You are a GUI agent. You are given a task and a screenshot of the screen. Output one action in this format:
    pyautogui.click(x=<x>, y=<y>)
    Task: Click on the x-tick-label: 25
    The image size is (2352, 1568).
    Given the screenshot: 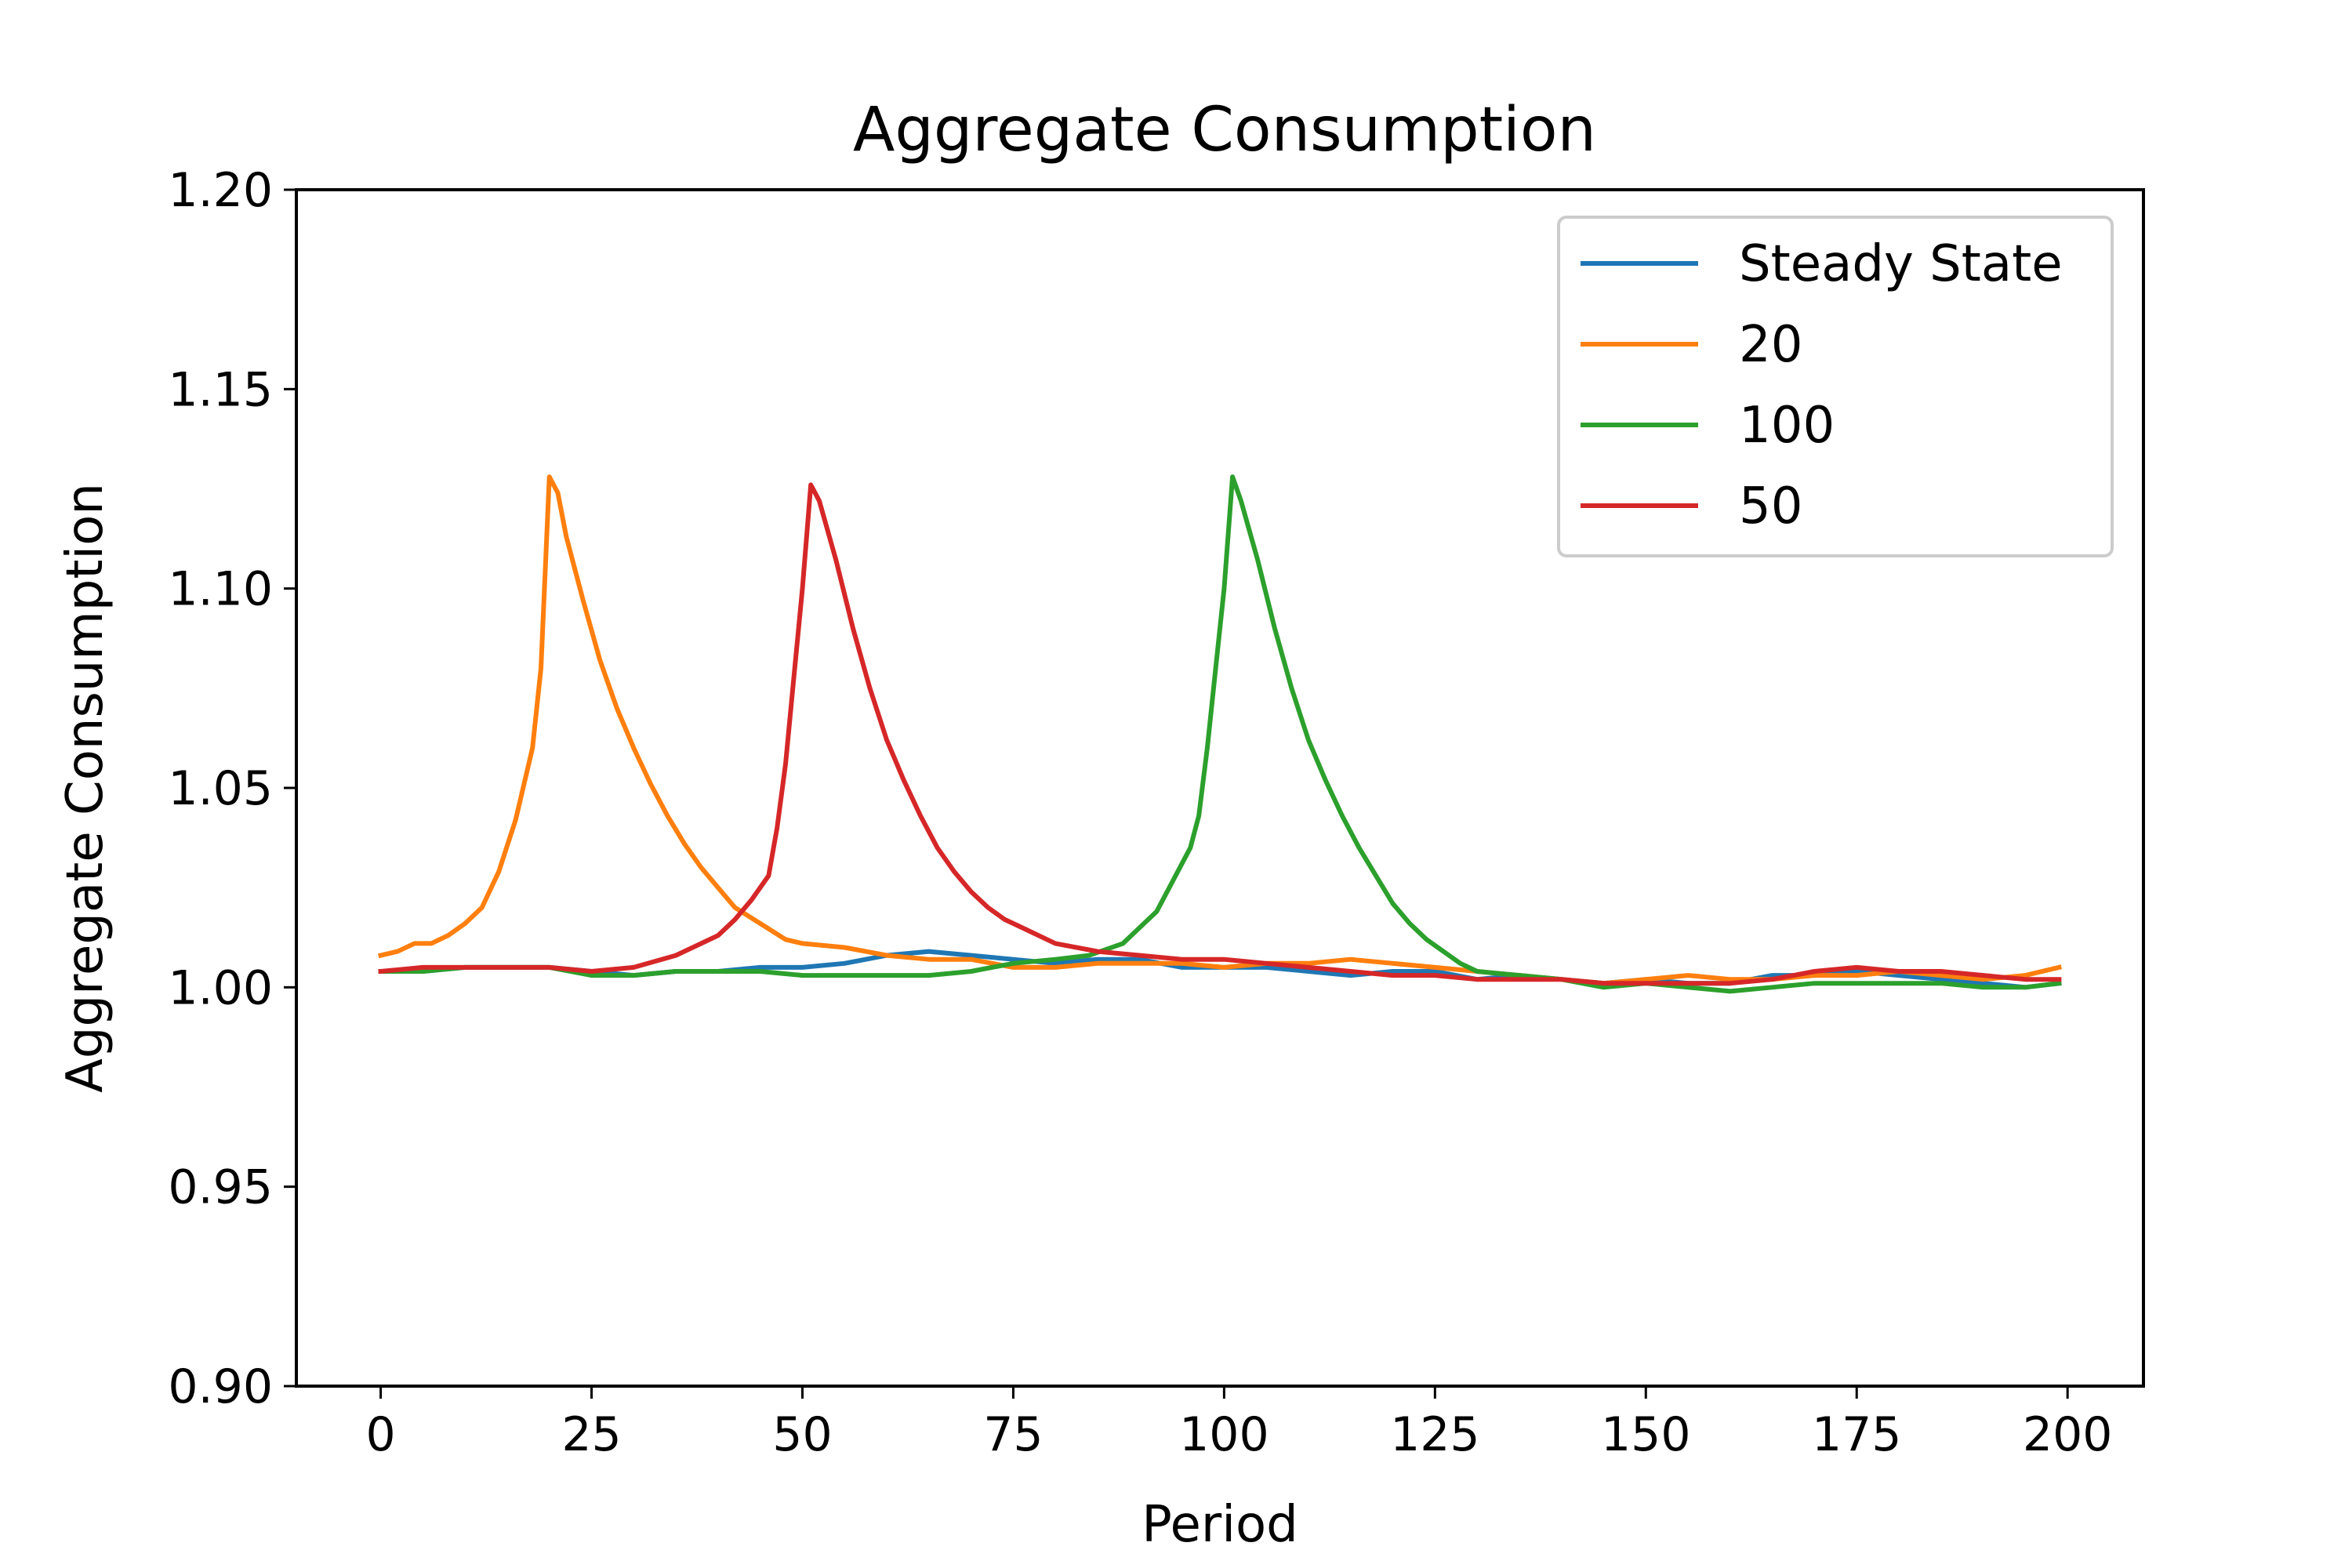 What is the action you would take?
    pyautogui.click(x=591, y=1434)
    